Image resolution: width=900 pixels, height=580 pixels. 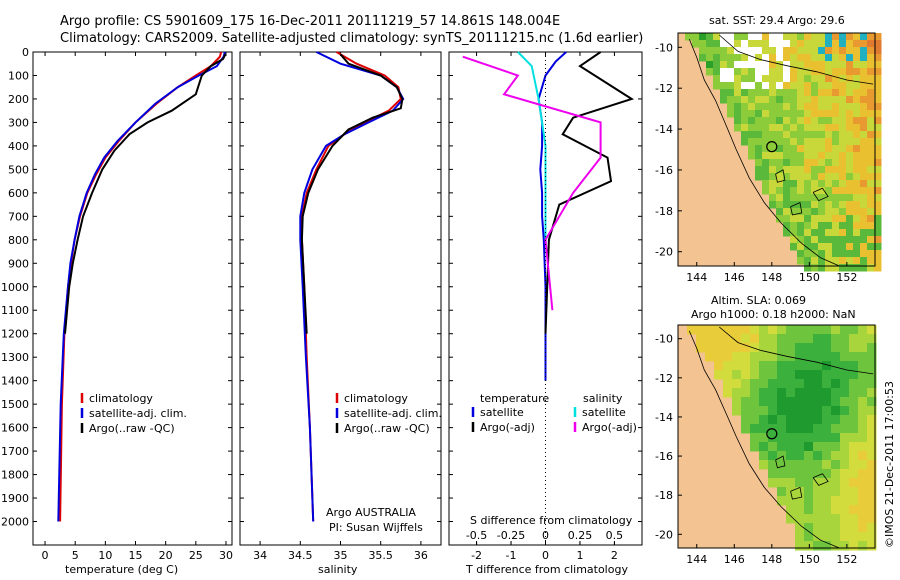 What do you see at coordinates (18, 99) in the screenshot?
I see `y-tick-label: 200` at bounding box center [18, 99].